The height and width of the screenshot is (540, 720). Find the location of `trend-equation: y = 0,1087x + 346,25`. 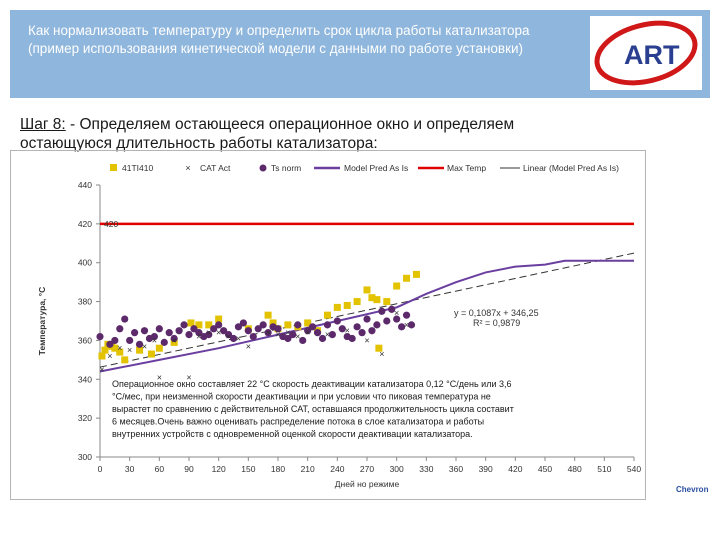

trend-equation: y = 0,1087x + 346,25 is located at coordinates (496, 313).